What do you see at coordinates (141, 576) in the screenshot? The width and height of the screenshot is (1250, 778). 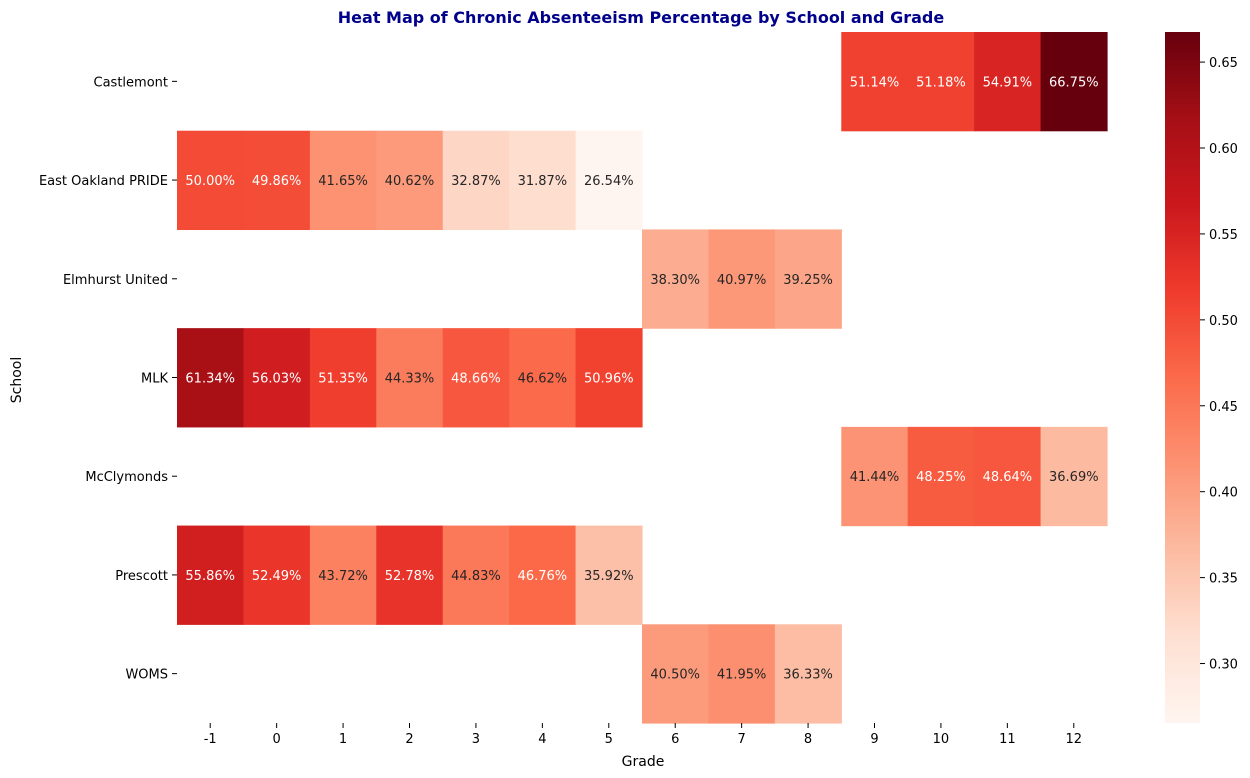 I see `y-tick-label: Prescott` at bounding box center [141, 576].